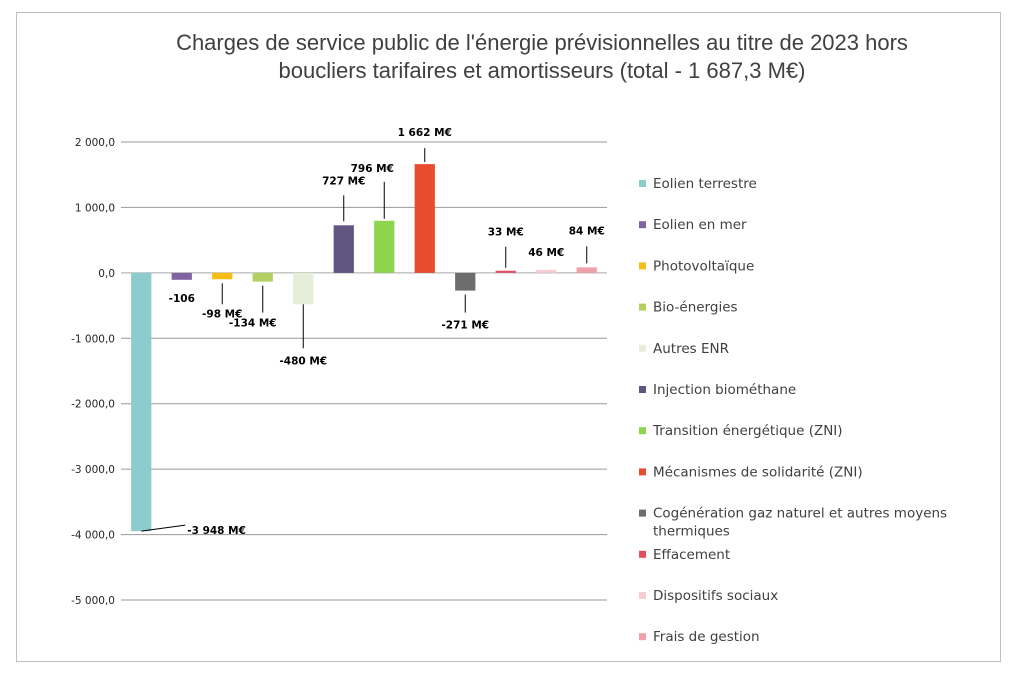  What do you see at coordinates (95, 208) in the screenshot?
I see `y-tick-label: 1 000,0` at bounding box center [95, 208].